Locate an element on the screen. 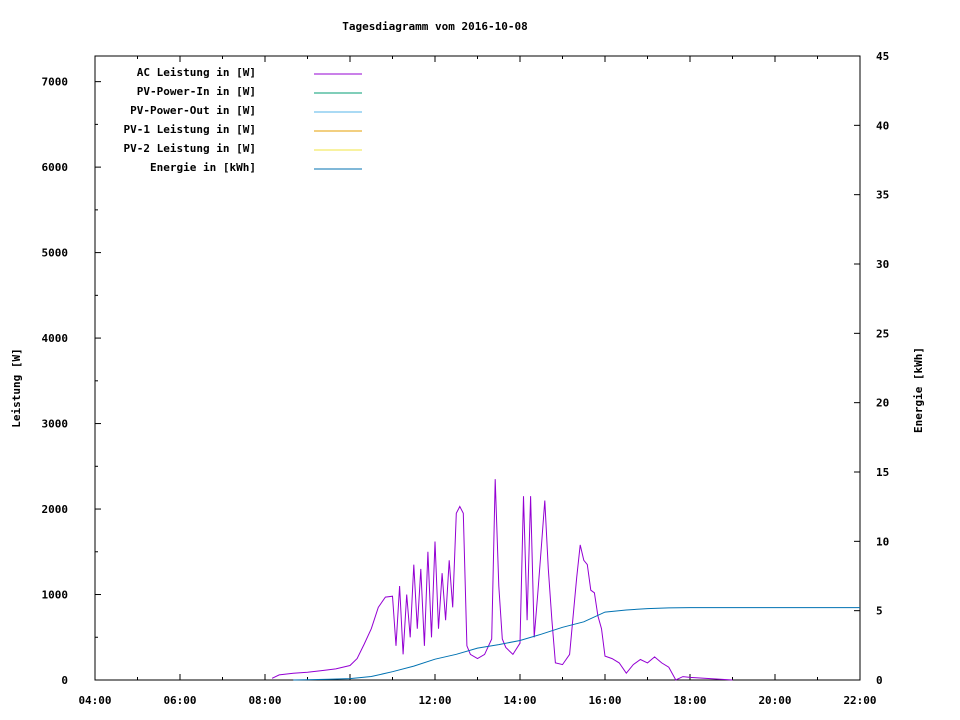 This screenshot has width=960, height=720. legend-label: PV-Power-Out in [W] is located at coordinates (193, 110).